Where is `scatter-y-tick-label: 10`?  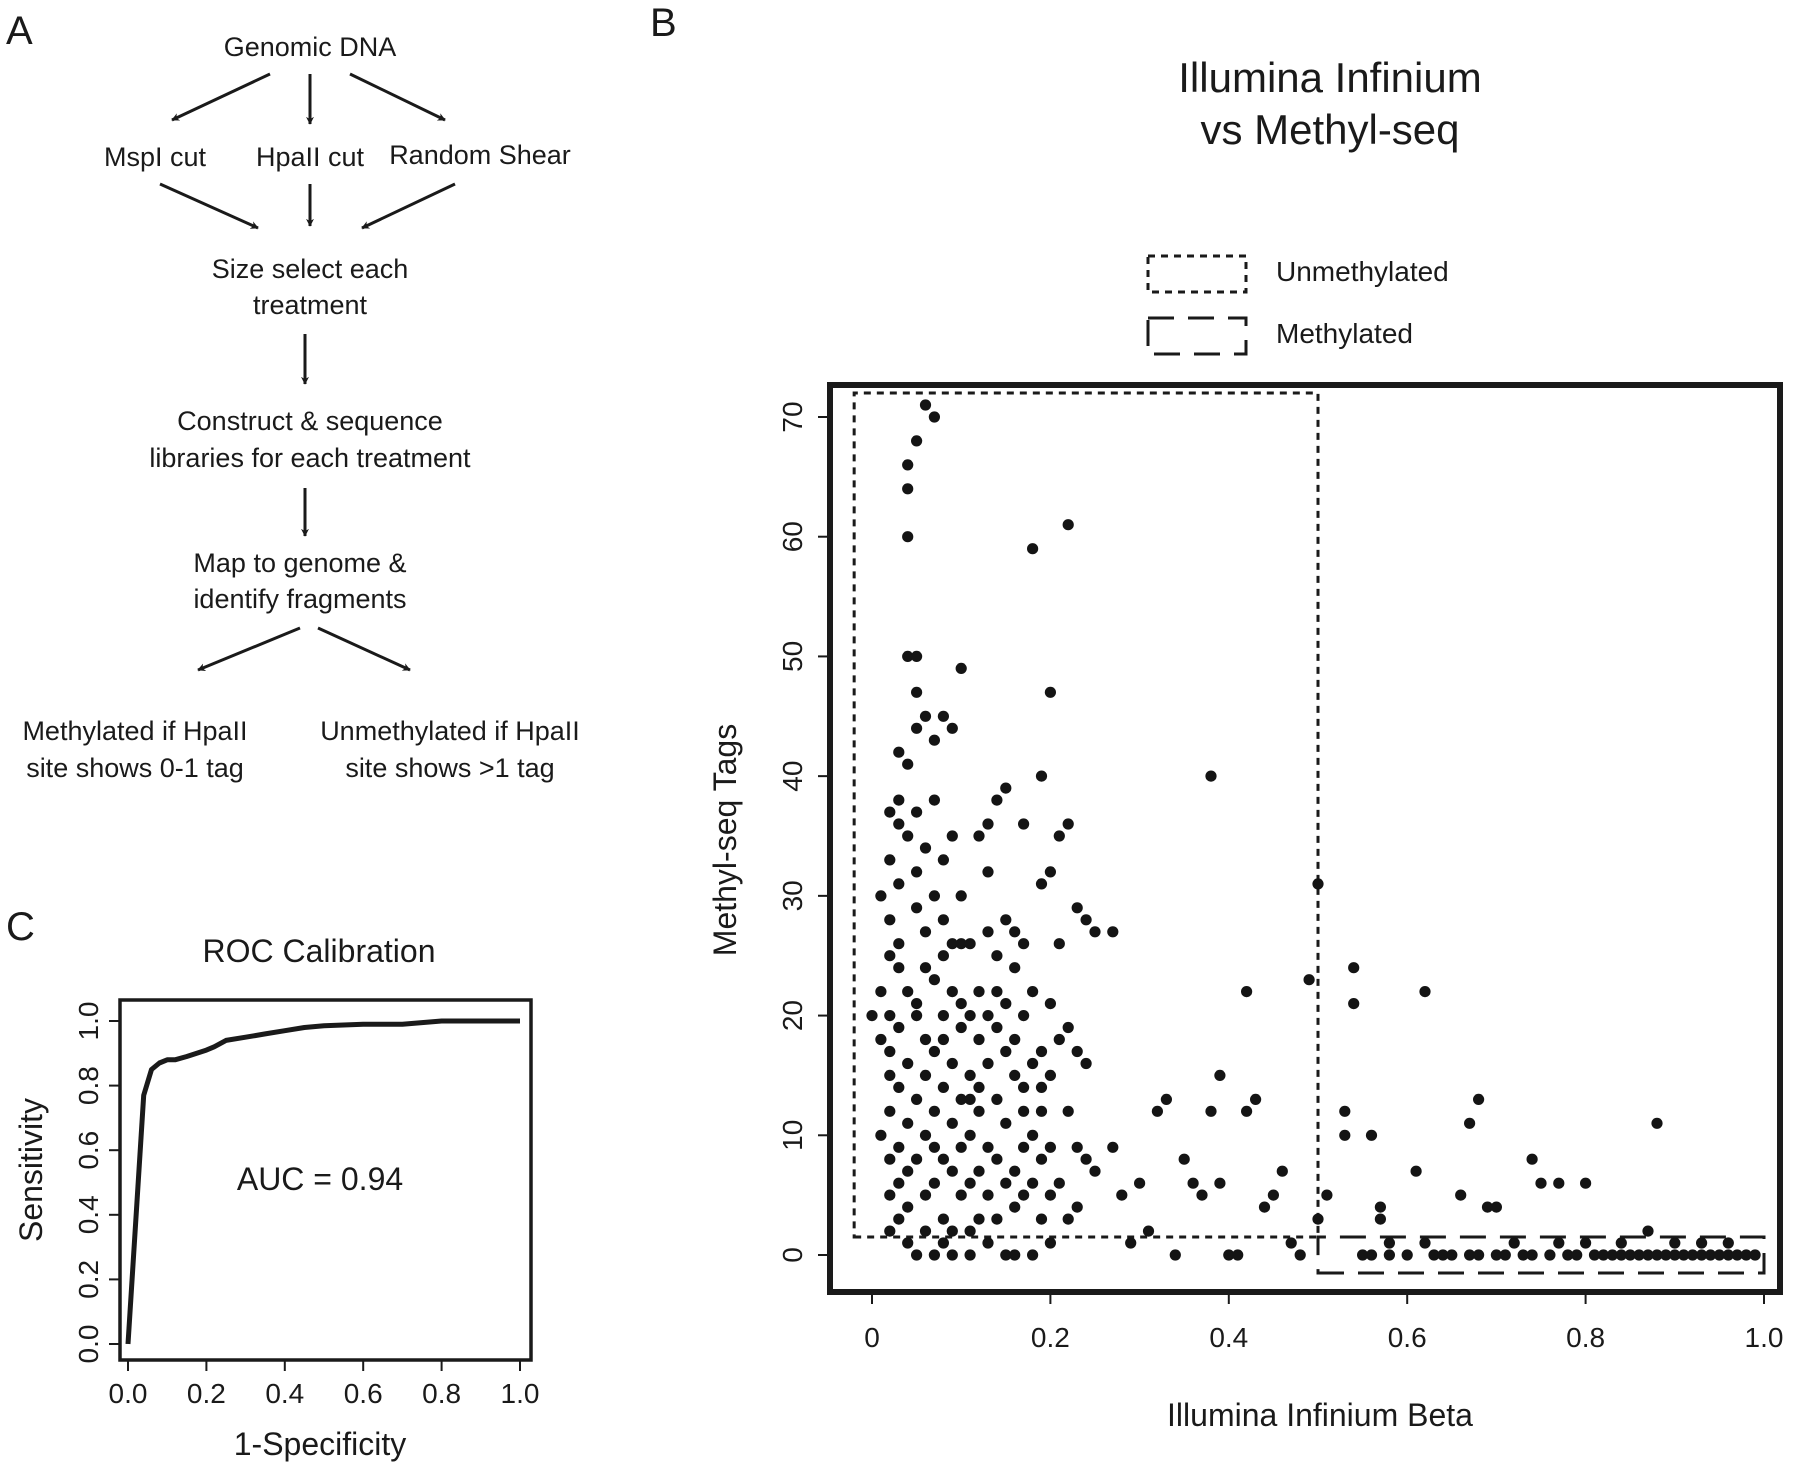 scatter-y-tick-label: 10 is located at coordinates (792, 1135).